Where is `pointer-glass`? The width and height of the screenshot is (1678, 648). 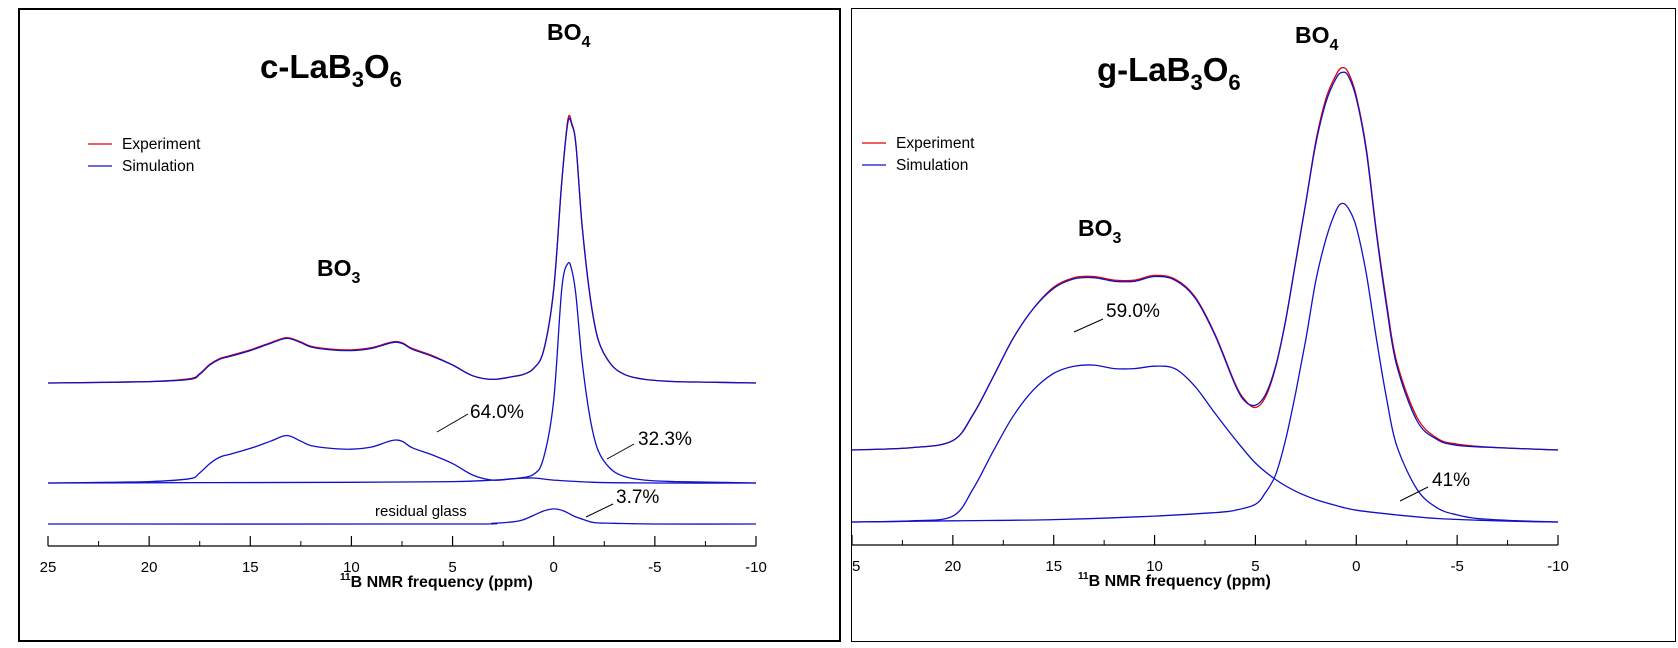 pointer-glass is located at coordinates (599, 510).